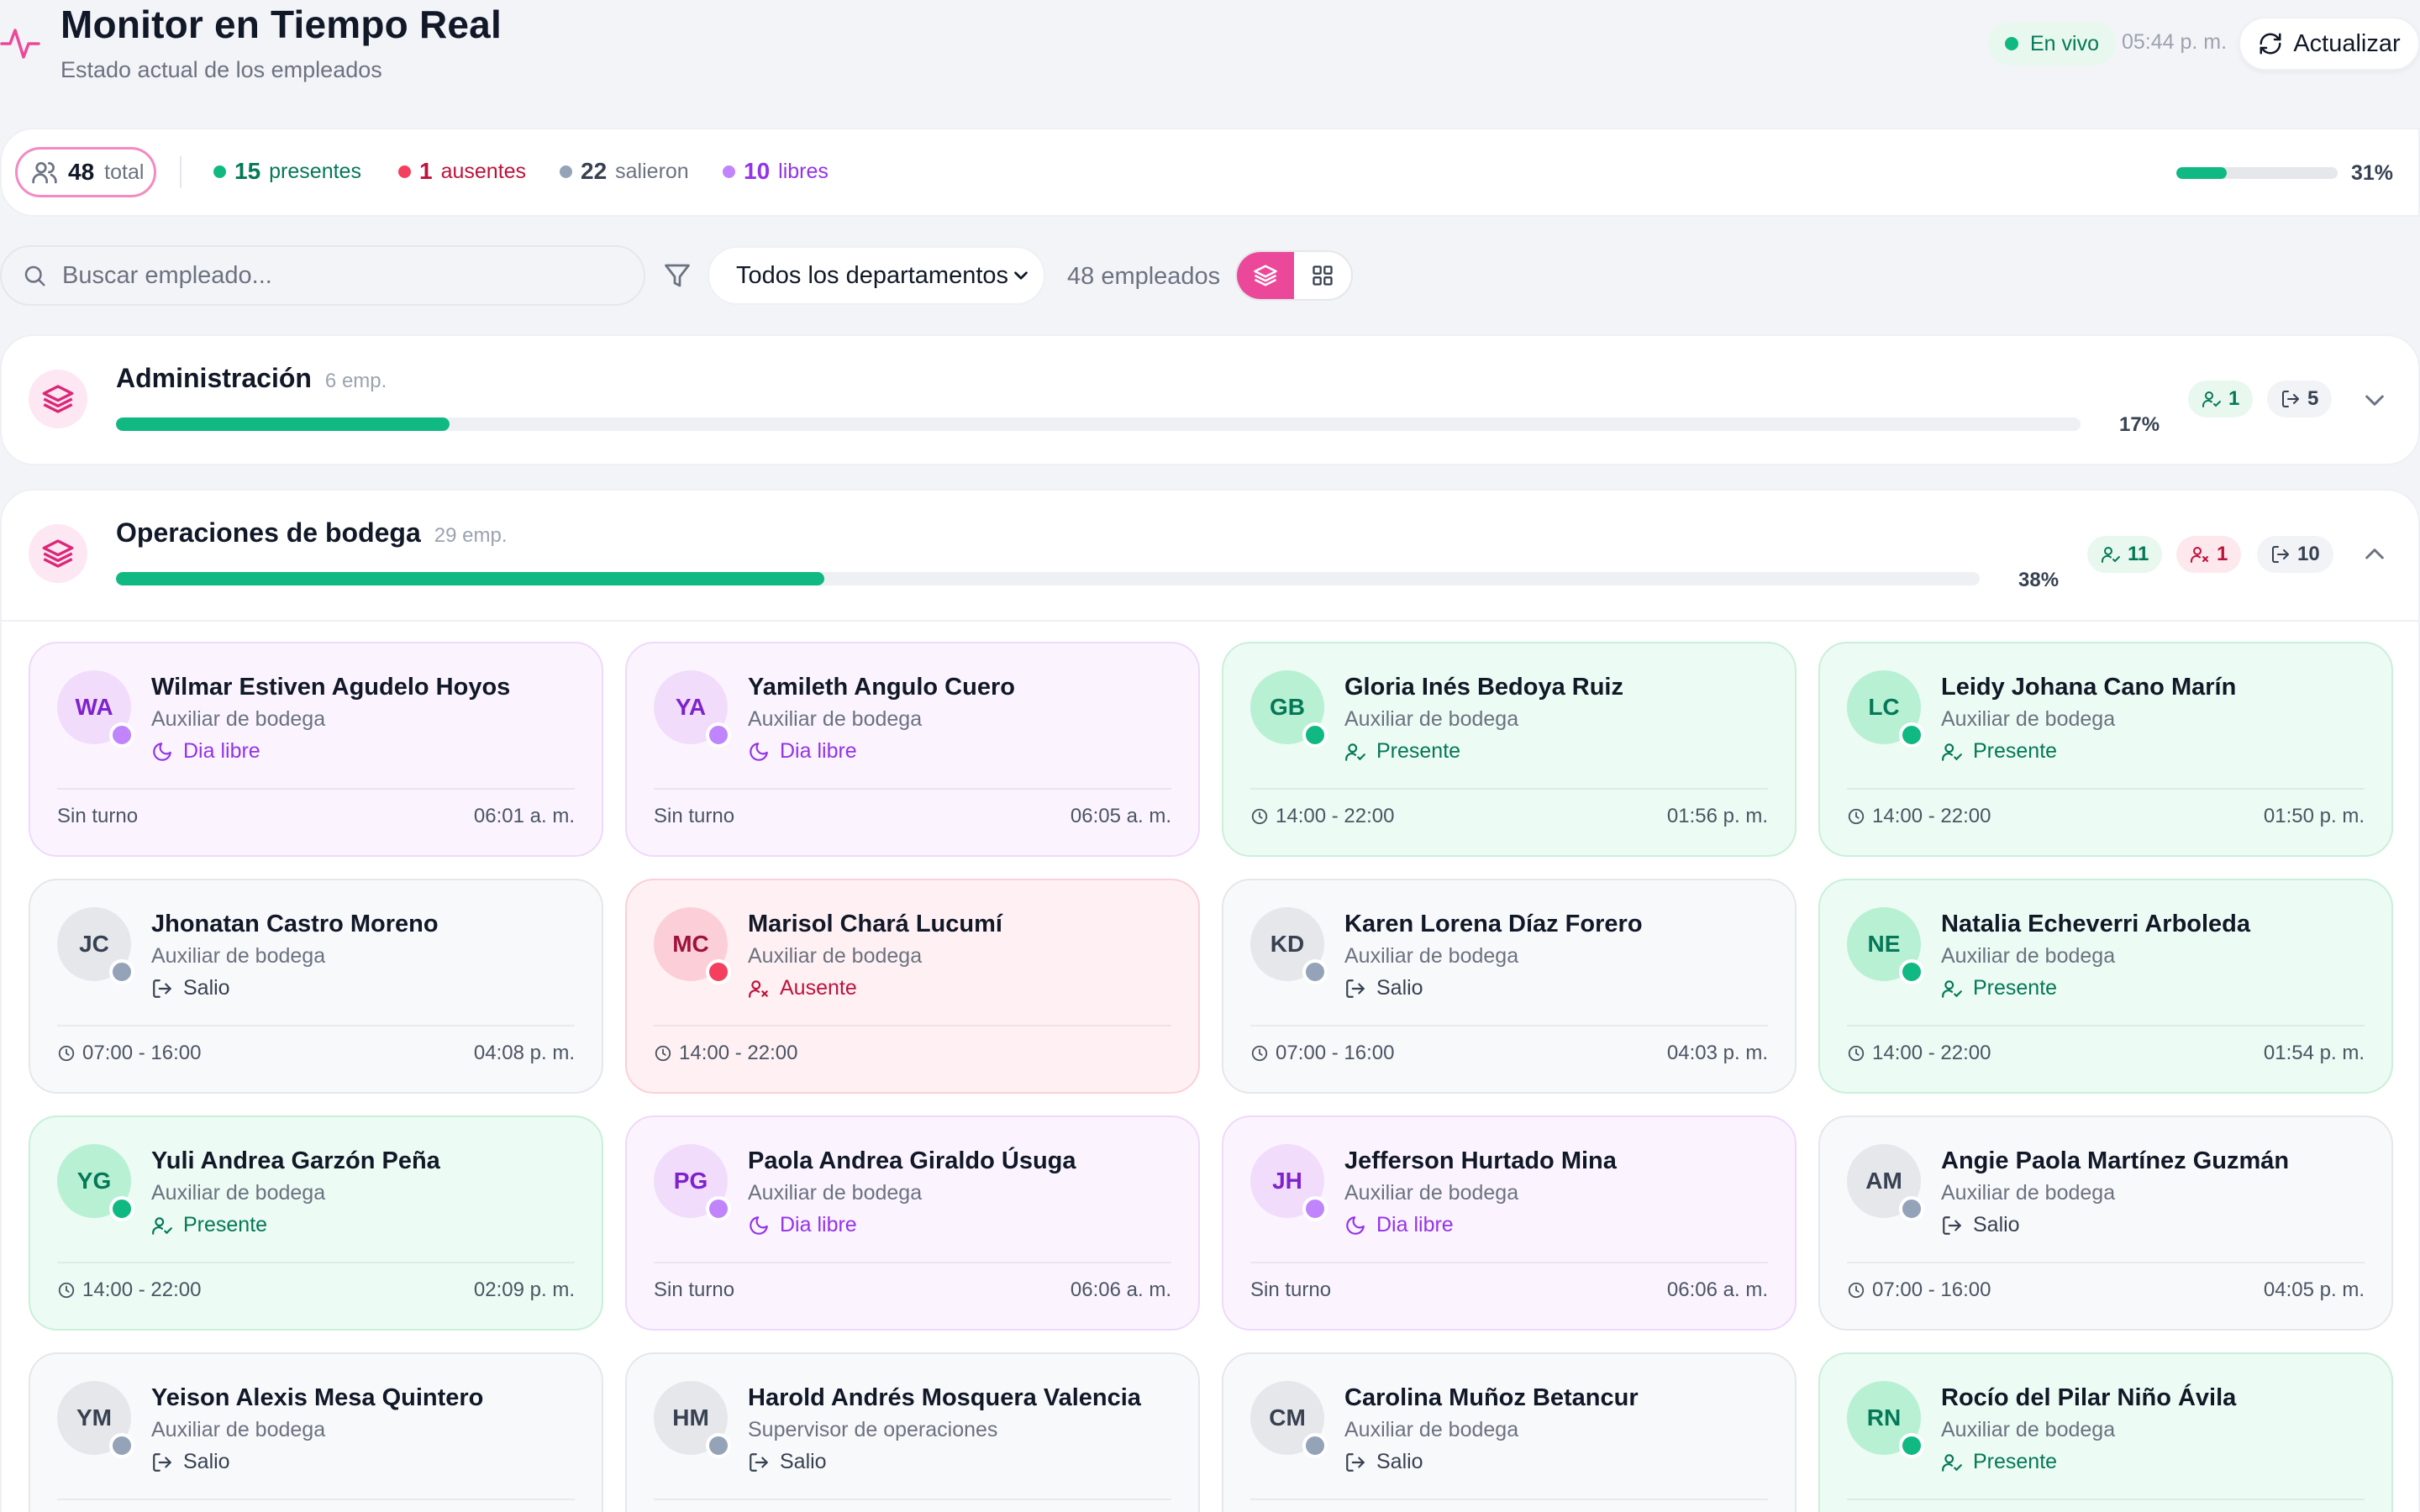  What do you see at coordinates (2347, 43) in the screenshot?
I see `refresh-label: Actualizar` at bounding box center [2347, 43].